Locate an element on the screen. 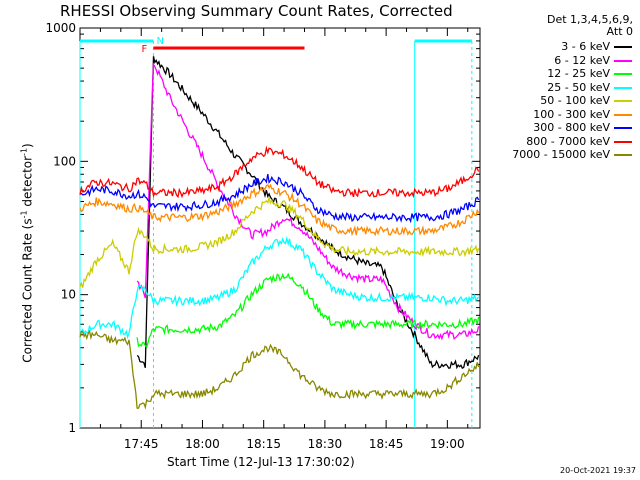  x-tick-label: 18:30 is located at coordinates (325, 444).